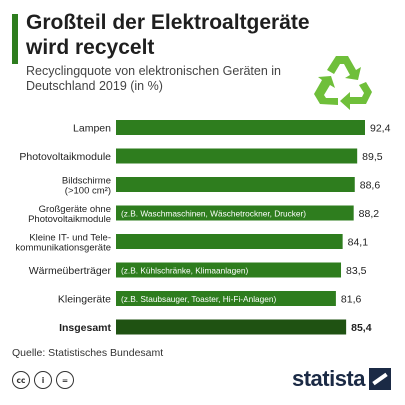 The image size is (405, 405). I want to click on license-icons: cc i =, so click(43, 380).